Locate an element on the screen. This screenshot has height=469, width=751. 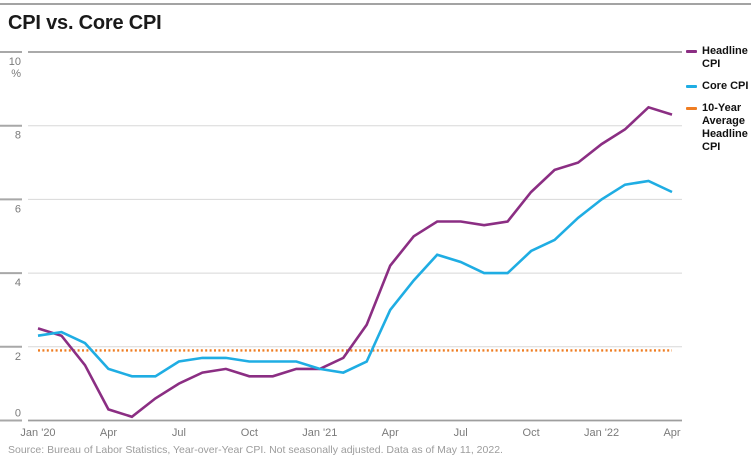
legend-label-headline-cpi: Headline CPI is located at coordinates (725, 57).